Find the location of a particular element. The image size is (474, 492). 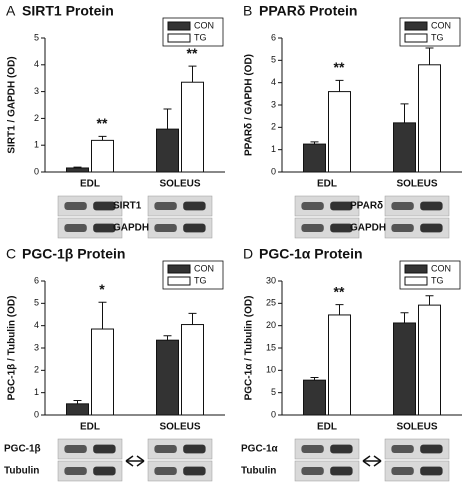

y-tick-label: 15 is located at coordinates (271, 347).